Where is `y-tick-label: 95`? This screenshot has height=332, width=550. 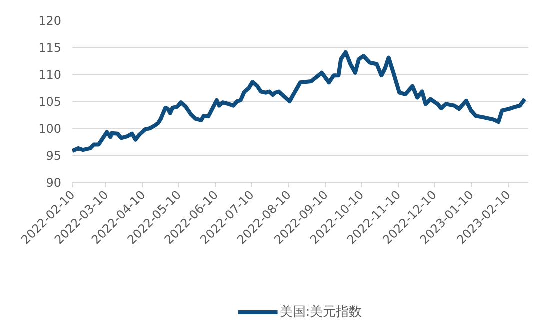
y-tick-label: 95 is located at coordinates (54, 156).